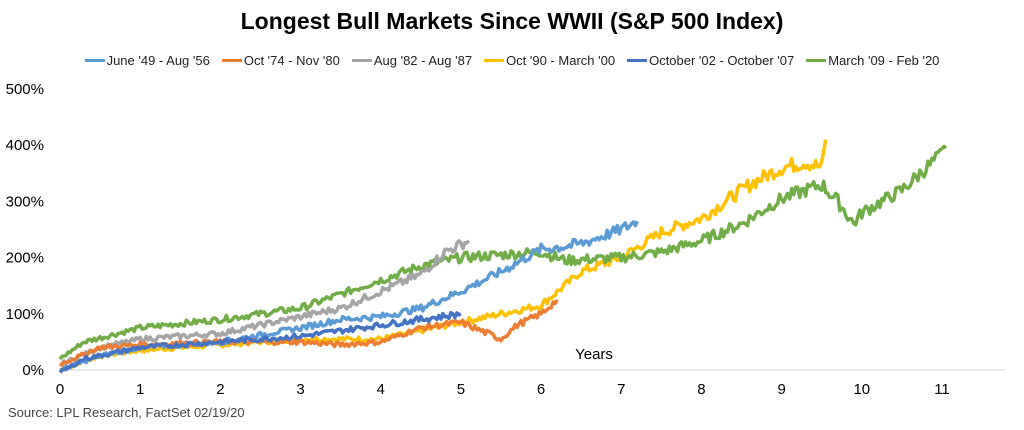 The height and width of the screenshot is (430, 1024). Describe the element at coordinates (594, 354) in the screenshot. I see `x-axis-label: Years` at that location.